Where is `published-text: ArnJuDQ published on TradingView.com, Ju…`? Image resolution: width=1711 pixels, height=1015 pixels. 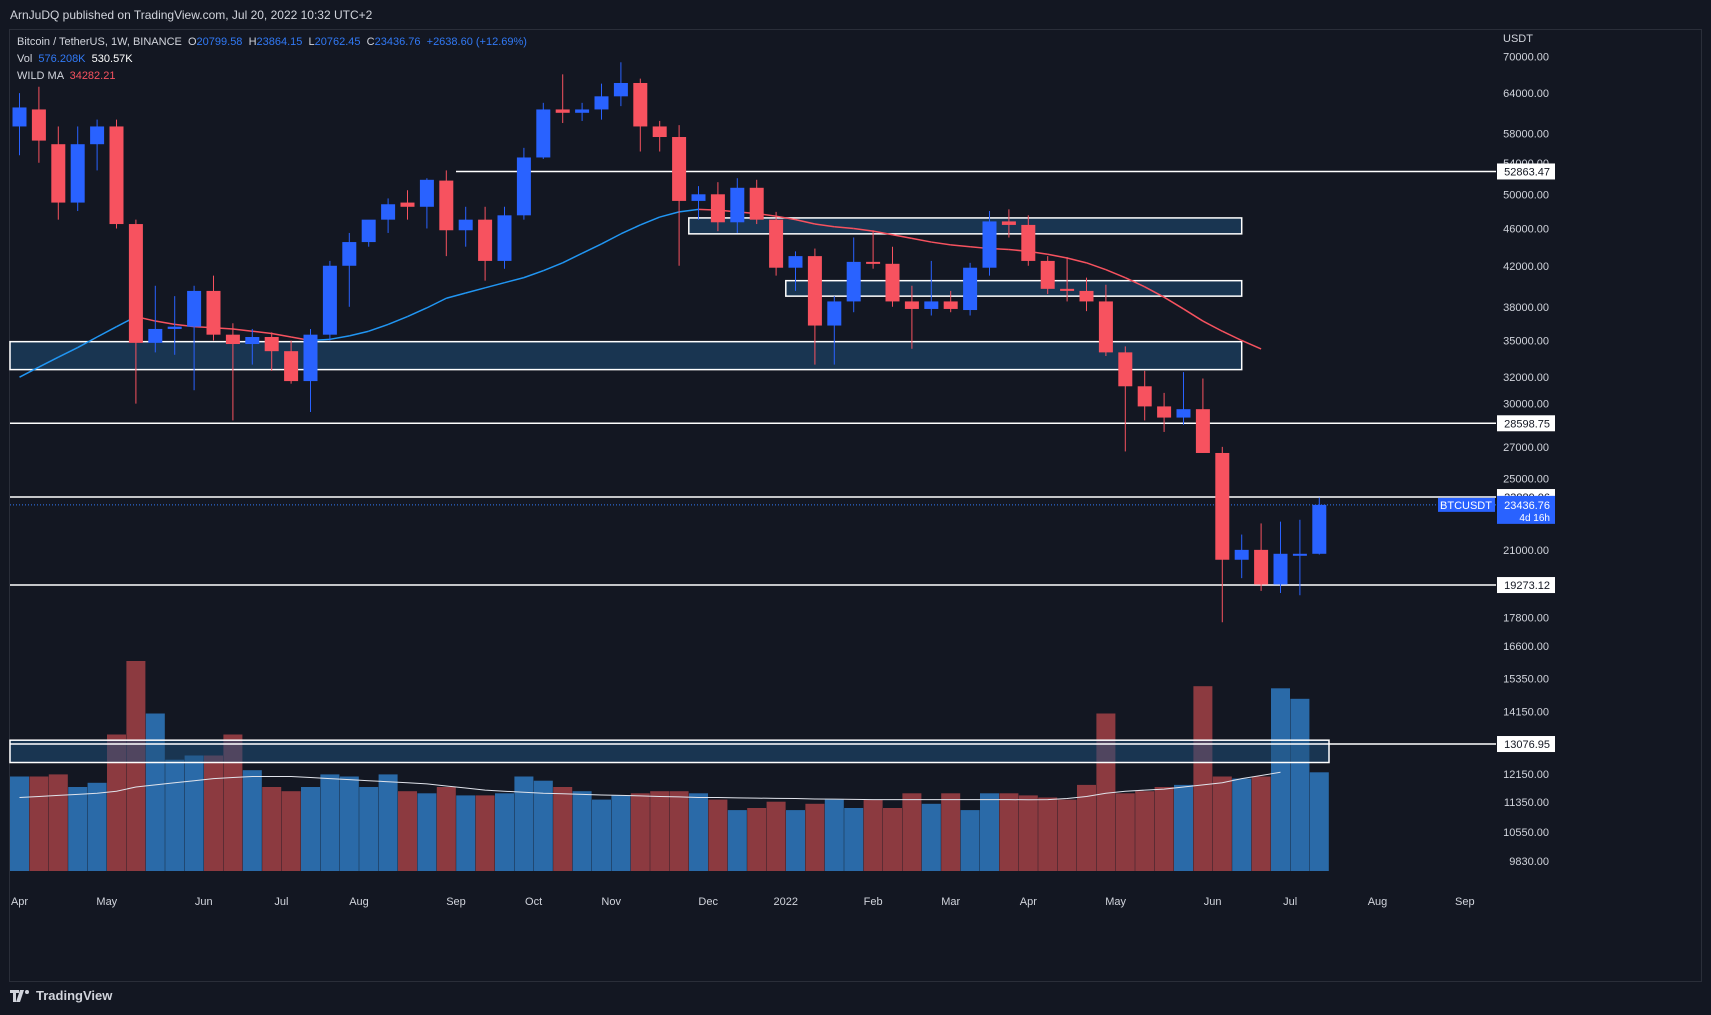 published-text: ArnJuDQ published on TradingView.com, Ju… is located at coordinates (191, 15).